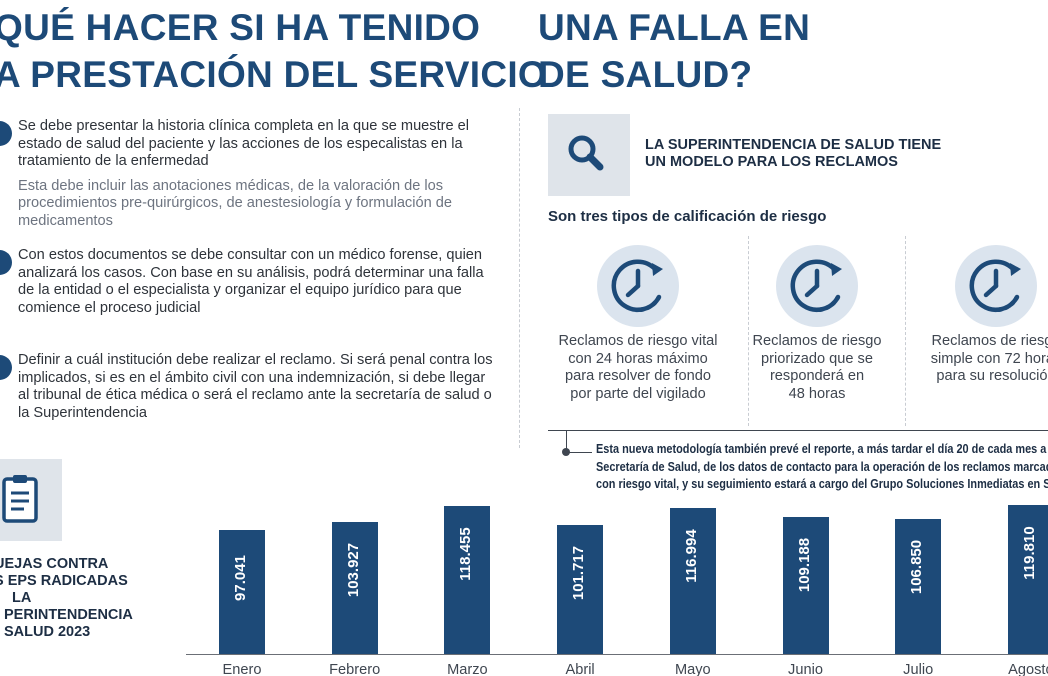 This screenshot has height=676, width=1048. What do you see at coordinates (31, 500) in the screenshot?
I see `clipboard-icon` at bounding box center [31, 500].